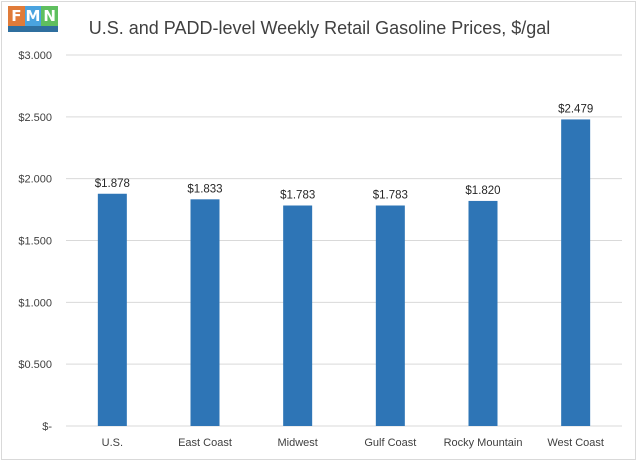 The image size is (639, 463). What do you see at coordinates (205, 443) in the screenshot?
I see `x-tick-label: East Coast` at bounding box center [205, 443].